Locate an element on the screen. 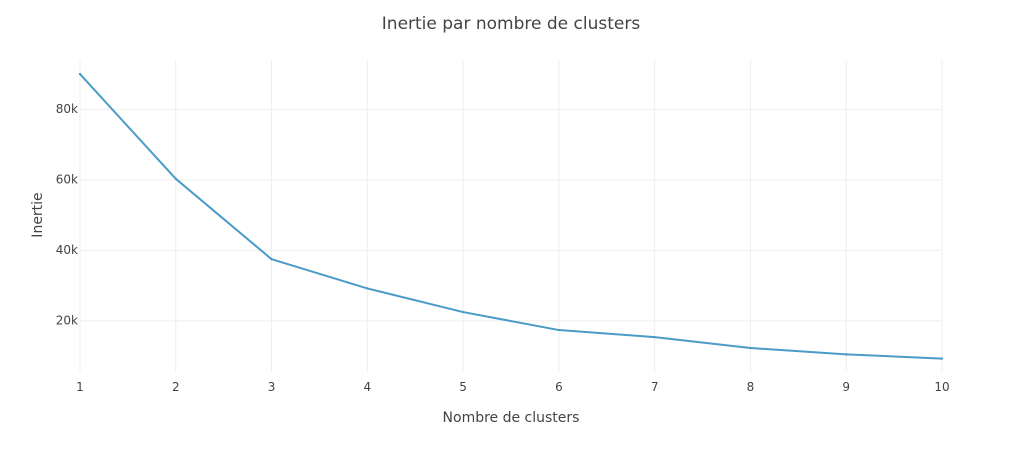  y-tick-label: 60k is located at coordinates (67, 179).